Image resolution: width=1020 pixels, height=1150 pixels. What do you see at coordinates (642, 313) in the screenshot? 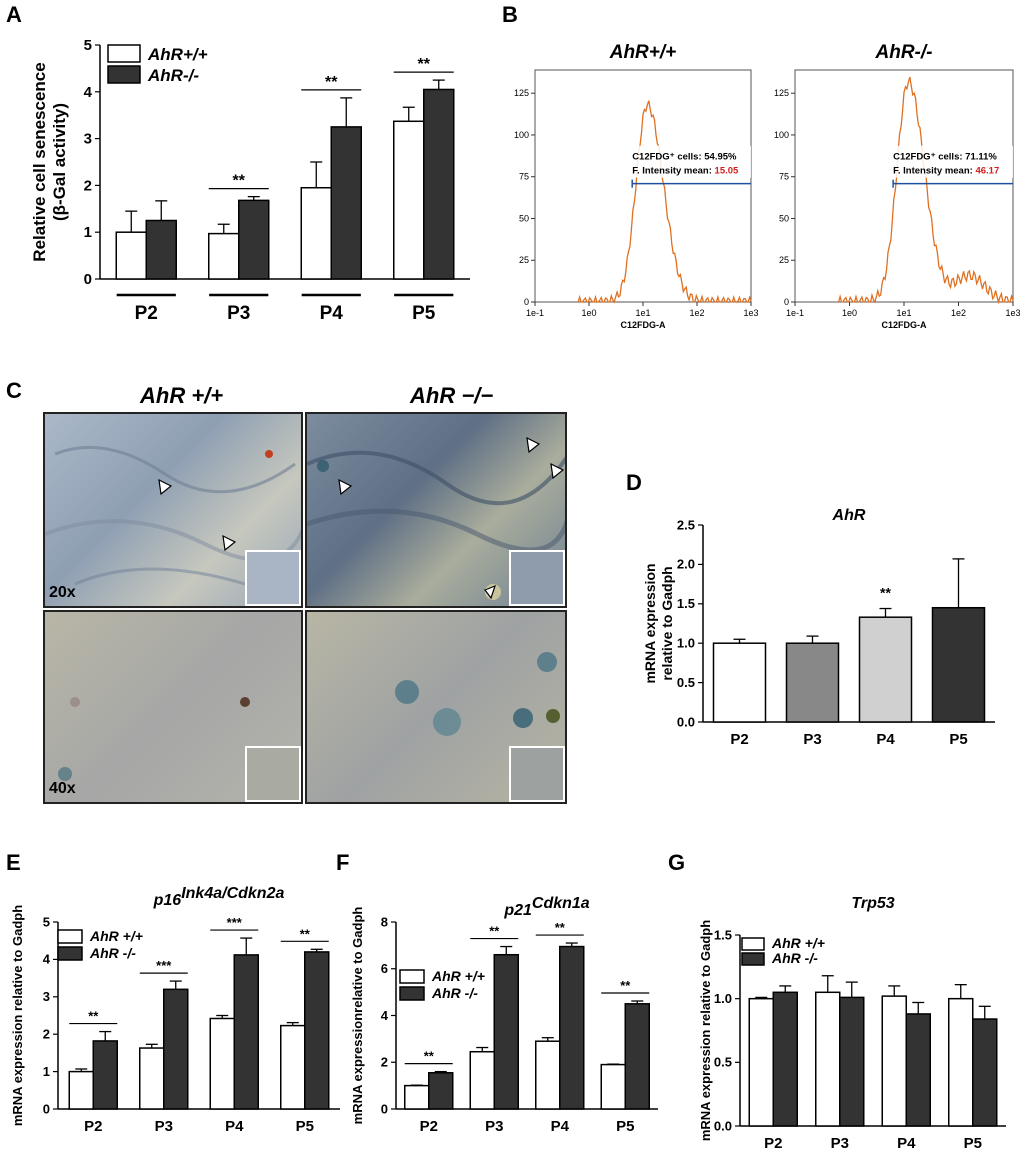
I see `x-tick-label: 1e1` at bounding box center [642, 313].